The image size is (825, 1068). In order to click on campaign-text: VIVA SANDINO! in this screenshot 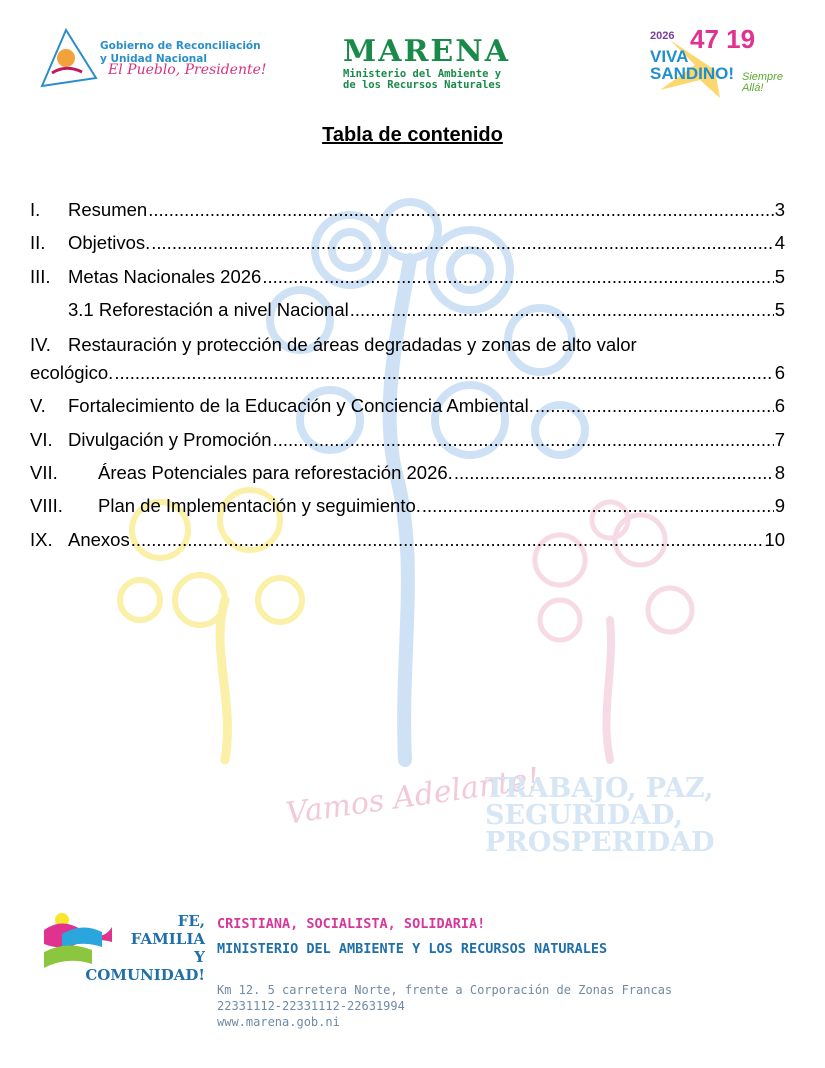, I will do `click(692, 65)`.